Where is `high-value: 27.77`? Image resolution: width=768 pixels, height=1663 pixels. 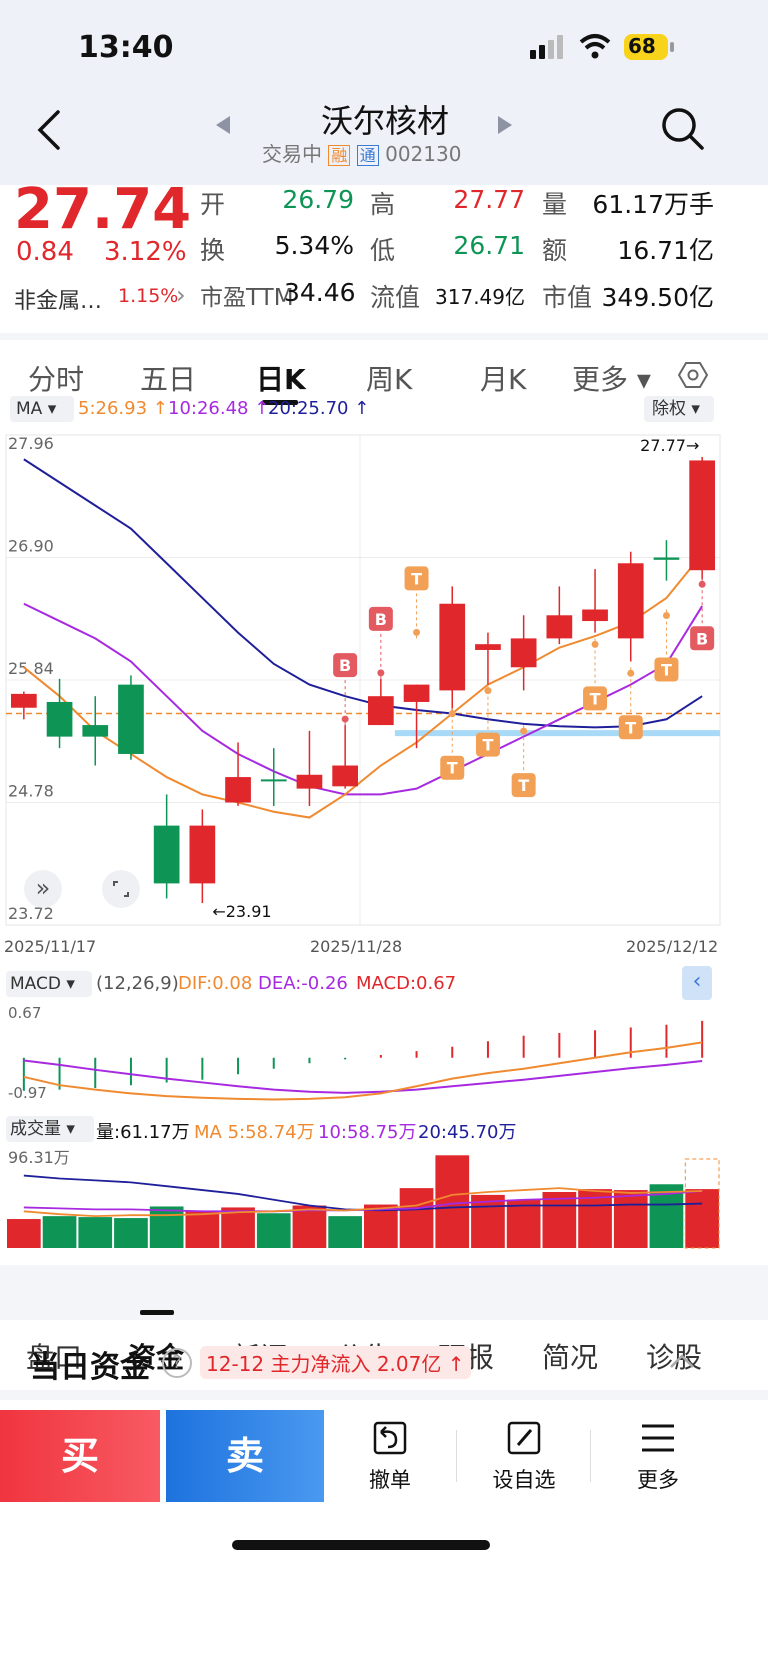
high-value: 27.77 is located at coordinates (489, 199).